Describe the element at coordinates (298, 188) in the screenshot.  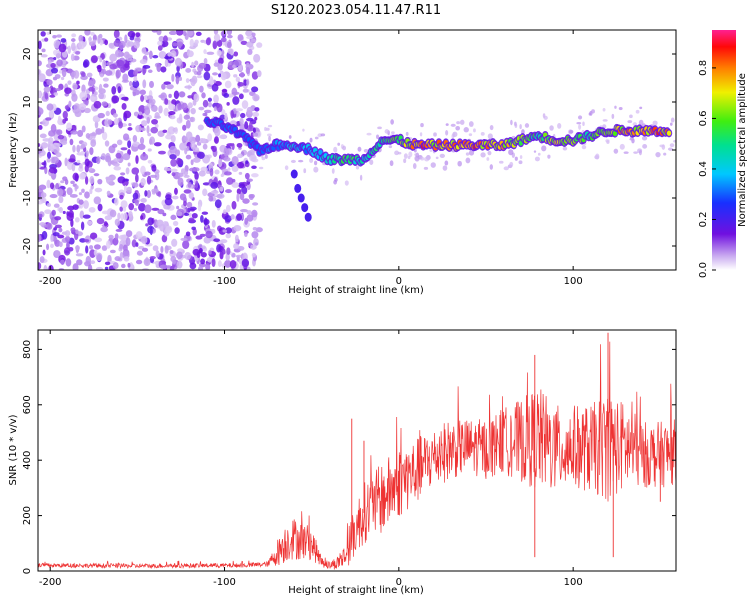
I see `branch-point` at that location.